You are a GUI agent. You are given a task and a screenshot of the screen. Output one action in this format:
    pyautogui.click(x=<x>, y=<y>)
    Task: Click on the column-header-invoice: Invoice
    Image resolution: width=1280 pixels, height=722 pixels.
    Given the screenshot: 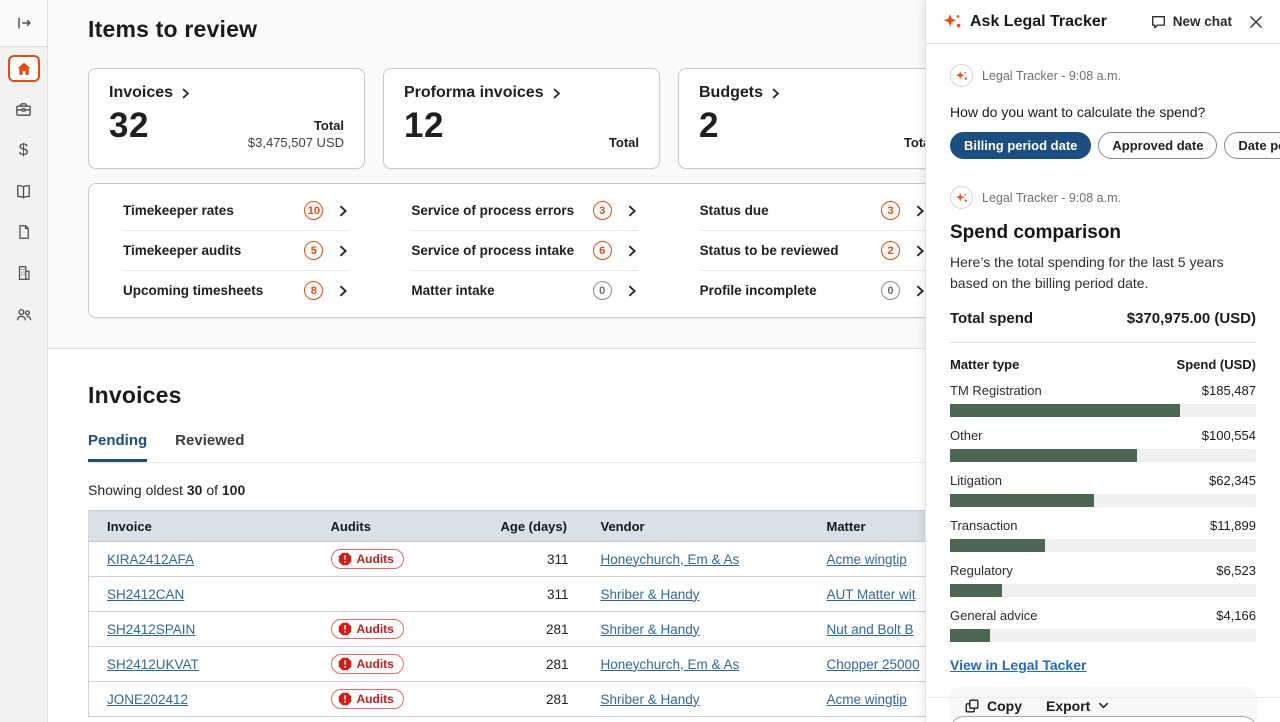 What is the action you would take?
    pyautogui.click(x=200, y=526)
    